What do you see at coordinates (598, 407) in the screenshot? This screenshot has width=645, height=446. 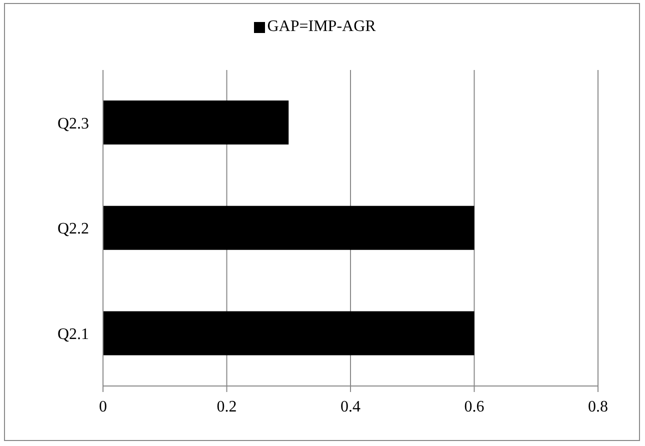 I see `x-tick-label: 0.8` at bounding box center [598, 407].